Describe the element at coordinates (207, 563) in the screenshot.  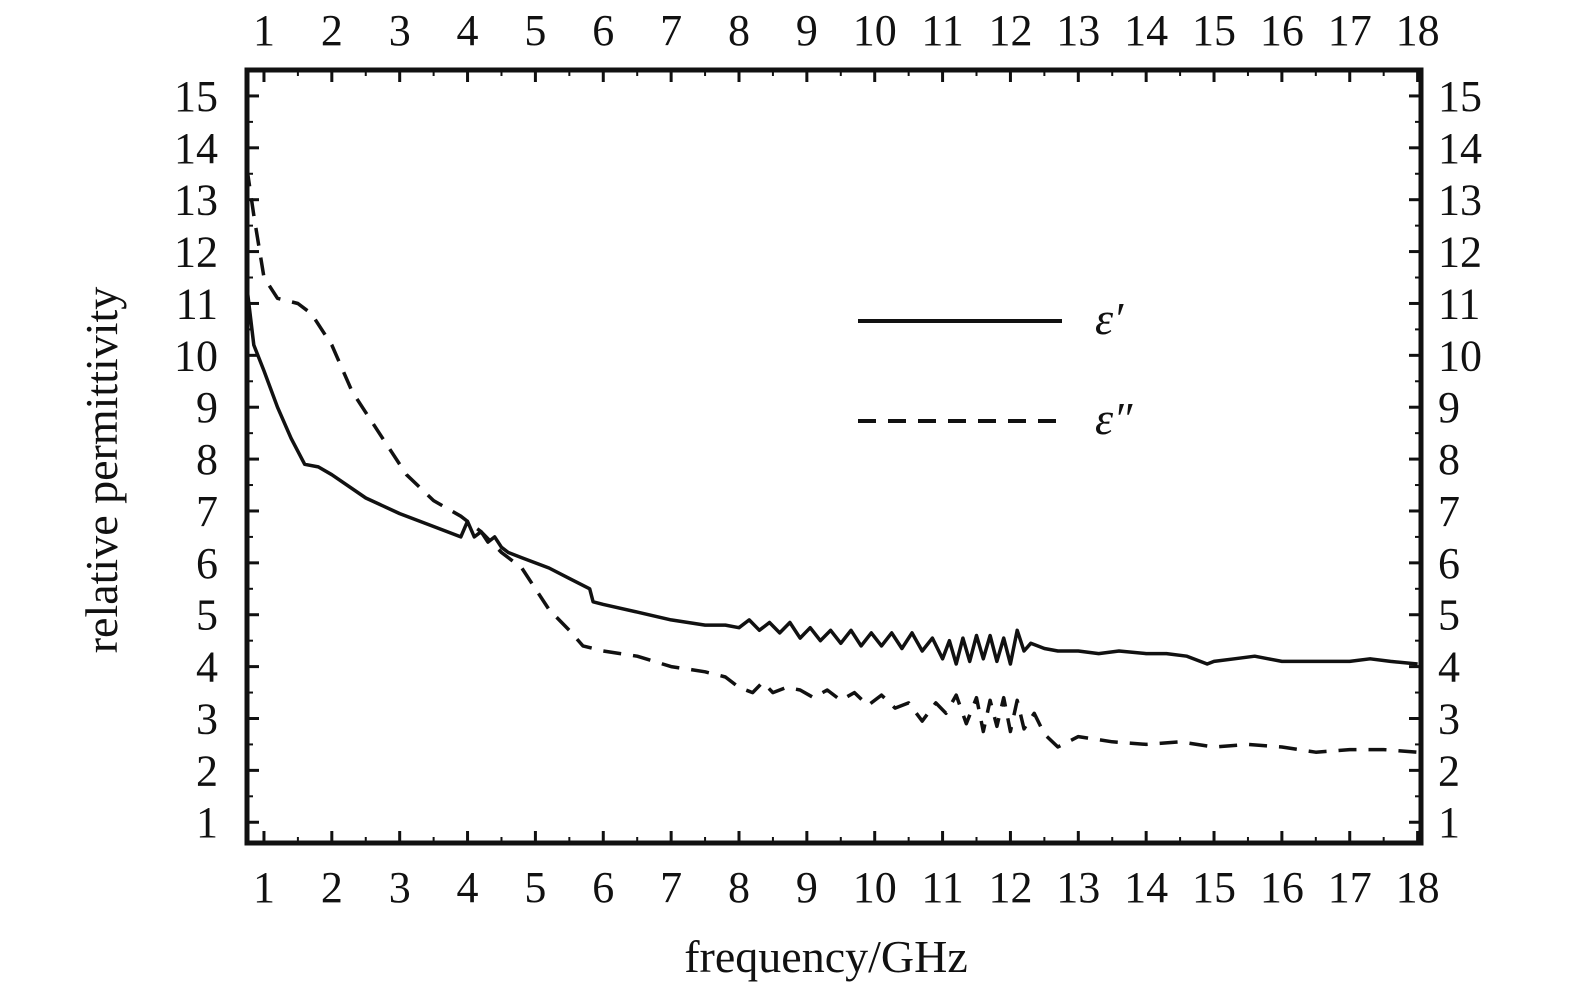
I see `y-tick-label-left: 6` at that location.